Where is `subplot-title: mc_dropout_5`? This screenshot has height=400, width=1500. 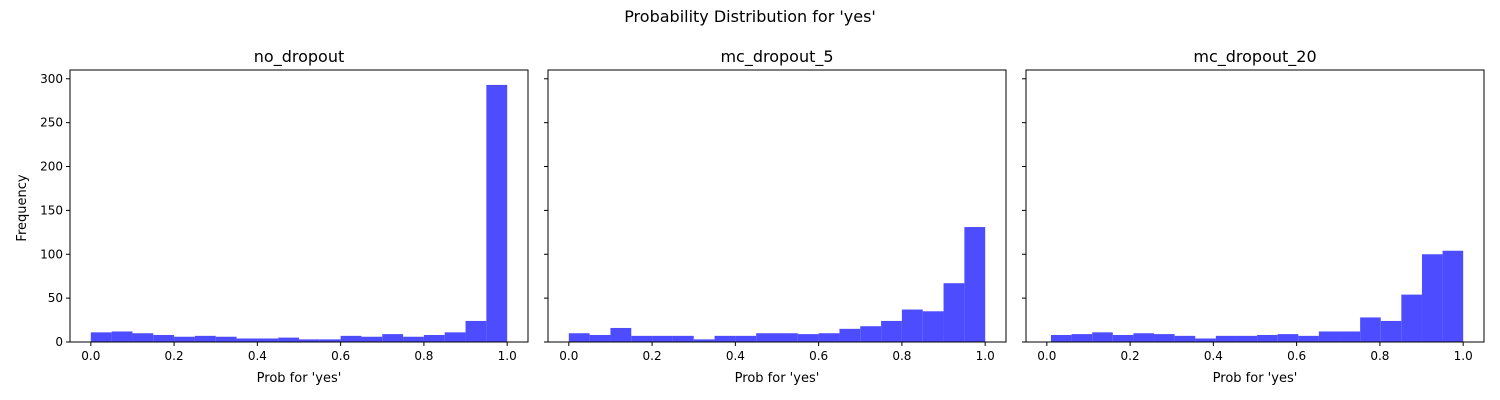 subplot-title: mc_dropout_5 is located at coordinates (776, 57).